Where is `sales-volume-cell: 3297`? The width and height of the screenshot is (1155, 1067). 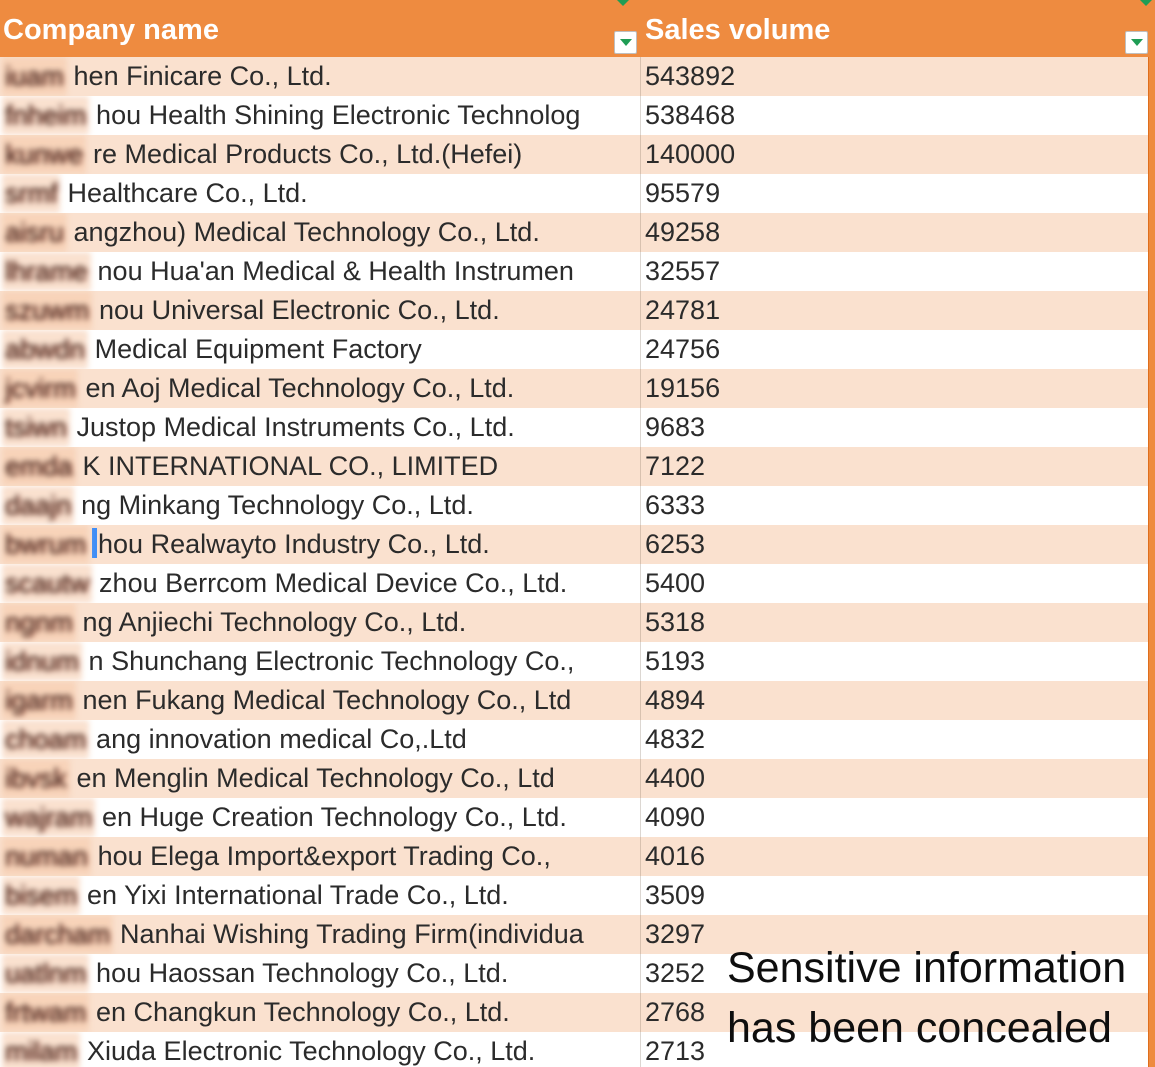 sales-volume-cell: 3297 is located at coordinates (675, 934).